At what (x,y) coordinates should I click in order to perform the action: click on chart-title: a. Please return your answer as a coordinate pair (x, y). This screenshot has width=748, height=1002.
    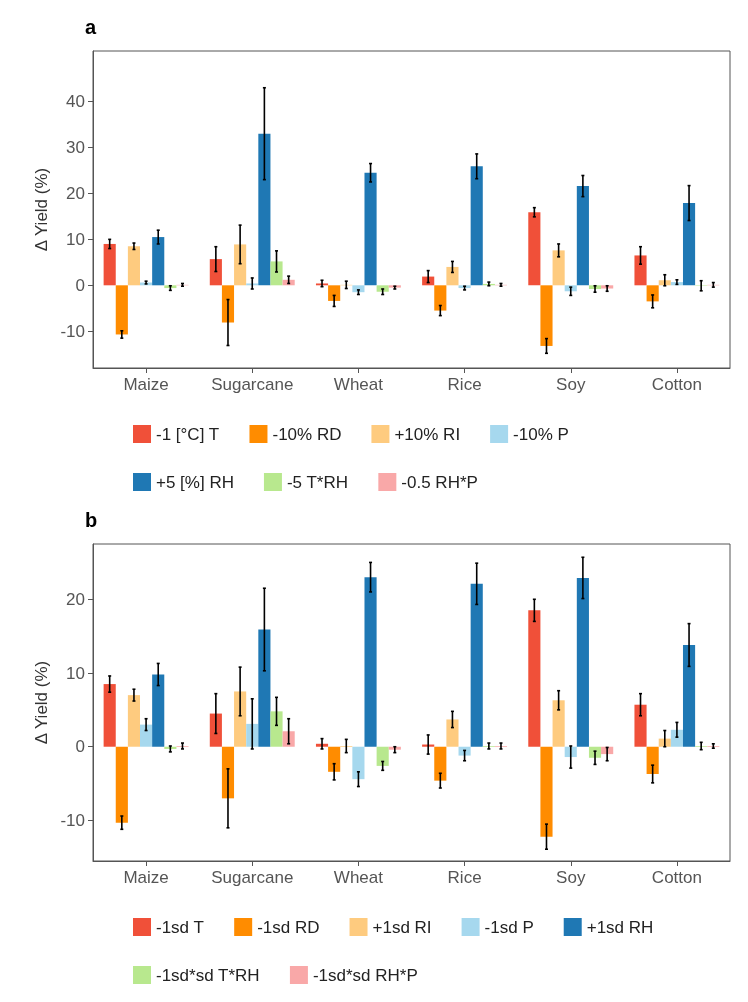
    Looking at the image, I should click on (91, 27).